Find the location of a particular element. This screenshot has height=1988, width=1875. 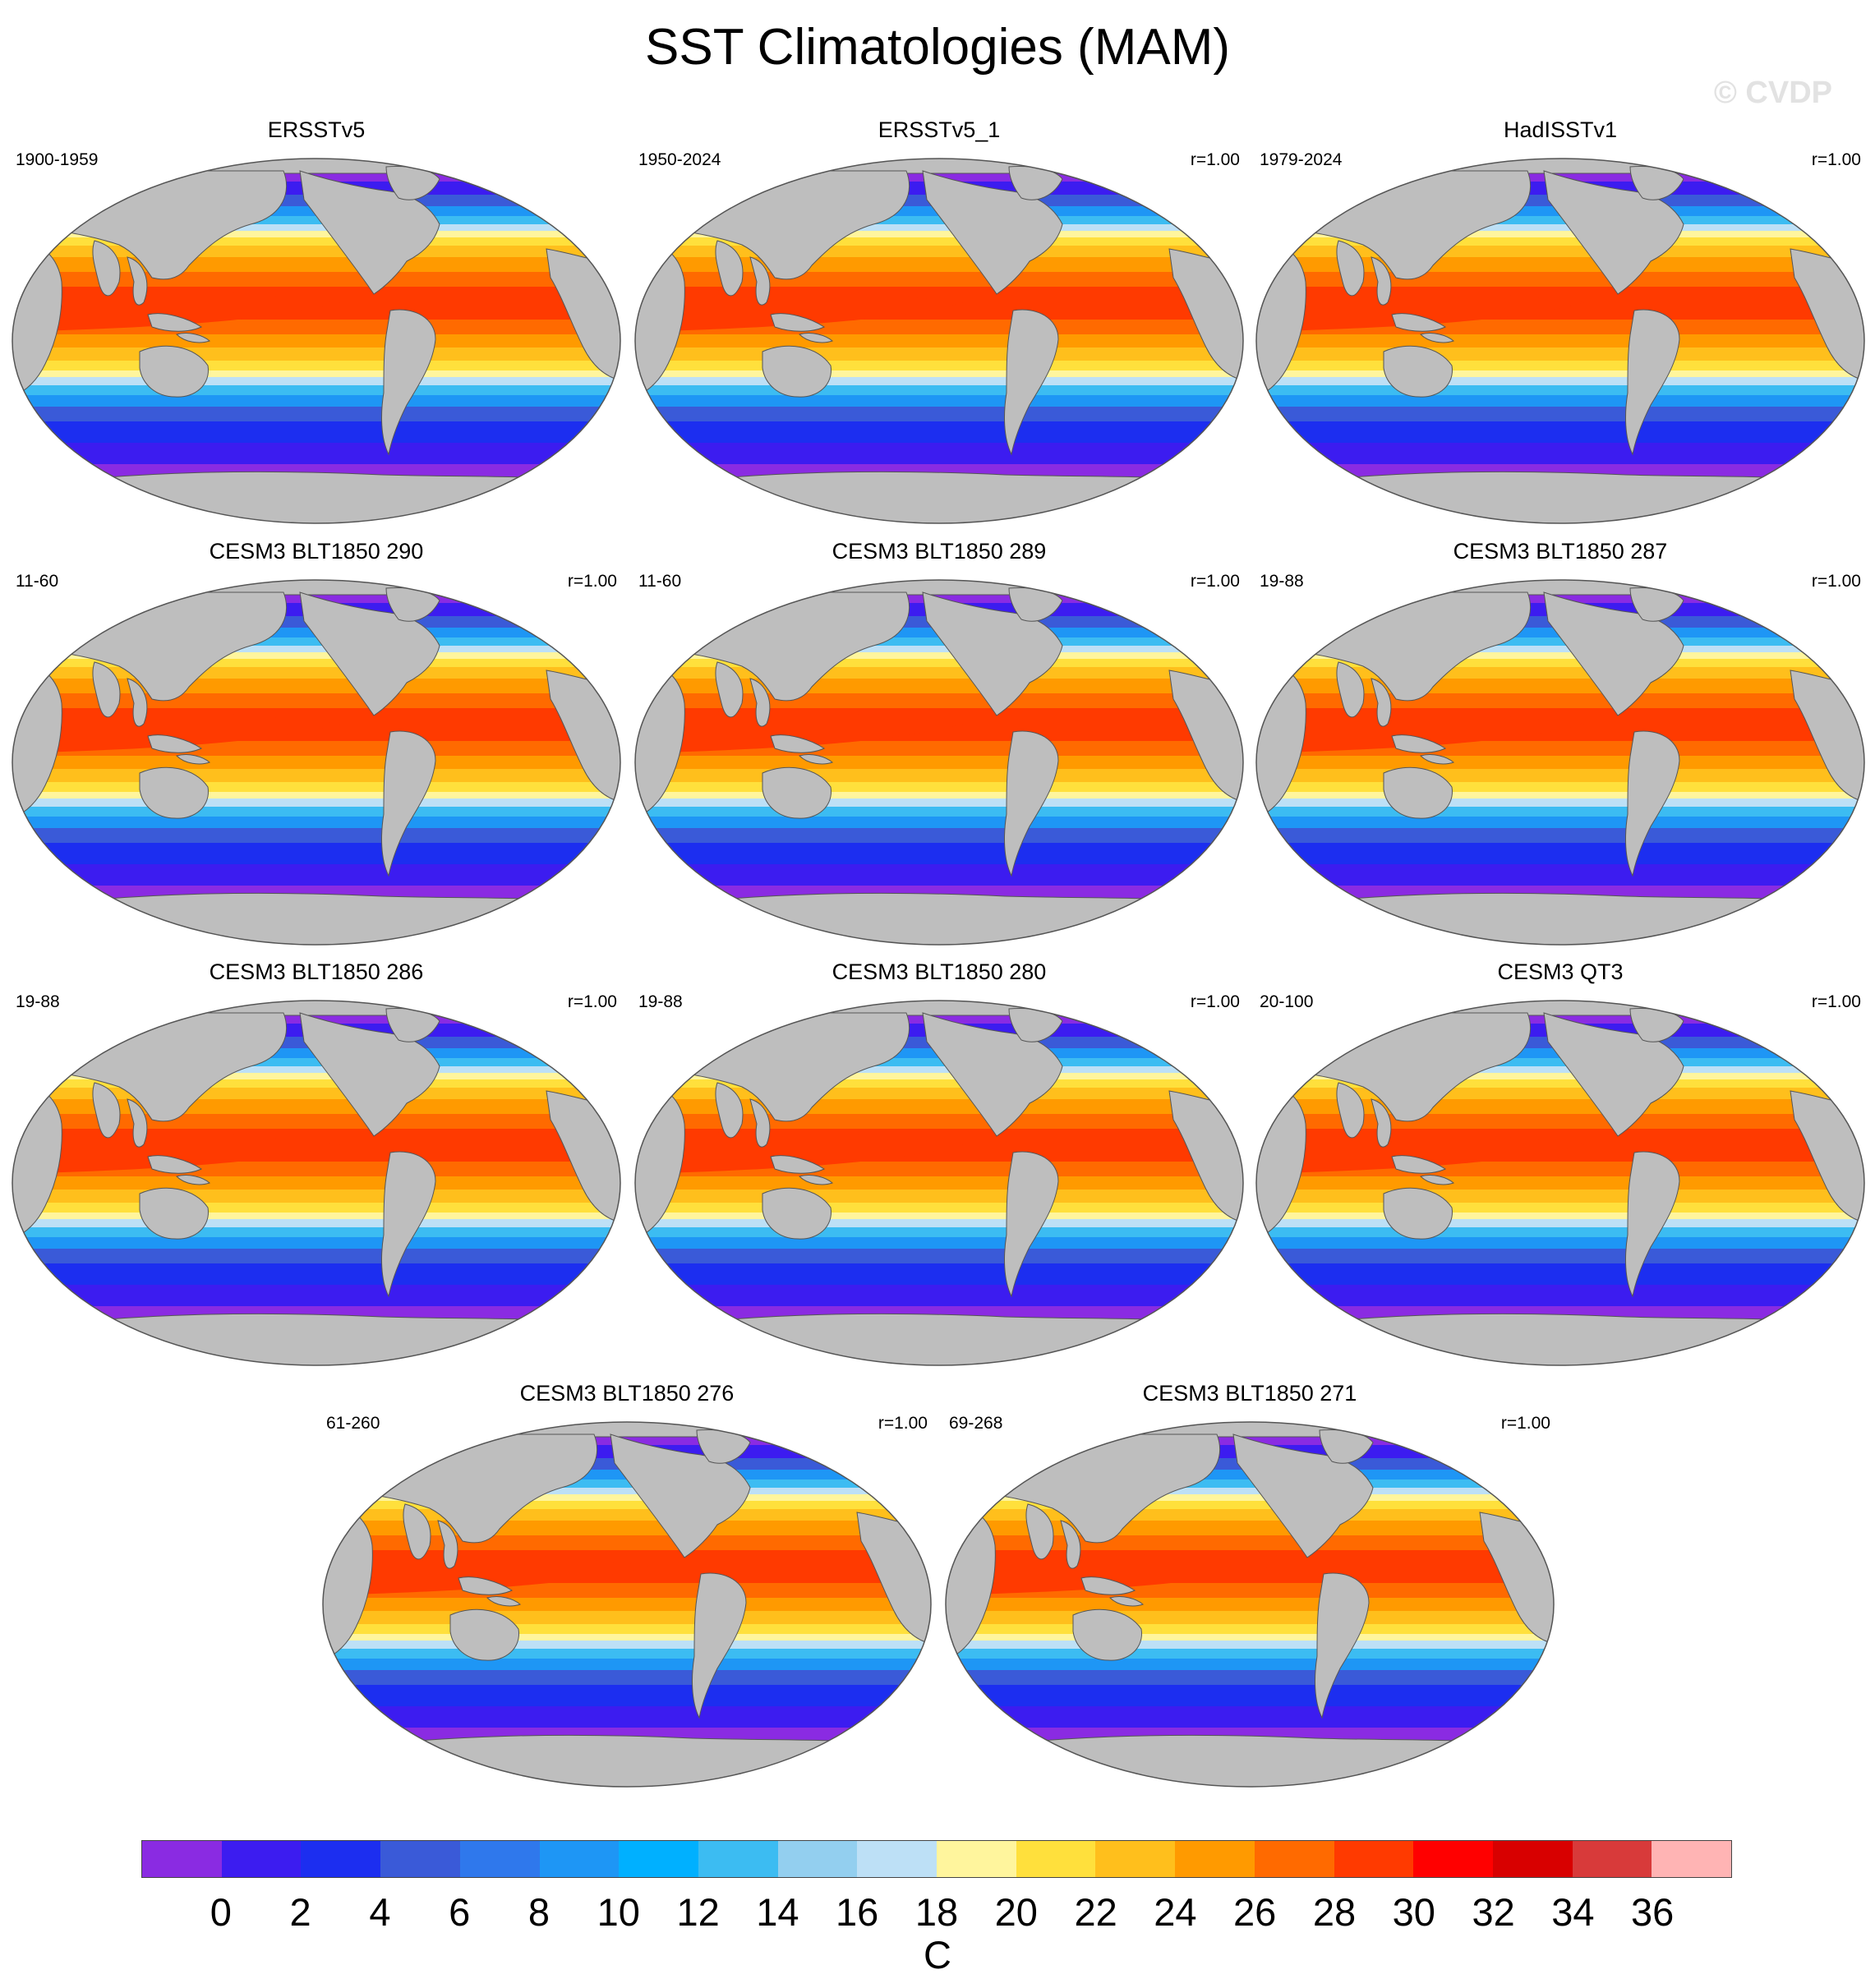

panel-title: ERSSTv5 is located at coordinates (316, 129).